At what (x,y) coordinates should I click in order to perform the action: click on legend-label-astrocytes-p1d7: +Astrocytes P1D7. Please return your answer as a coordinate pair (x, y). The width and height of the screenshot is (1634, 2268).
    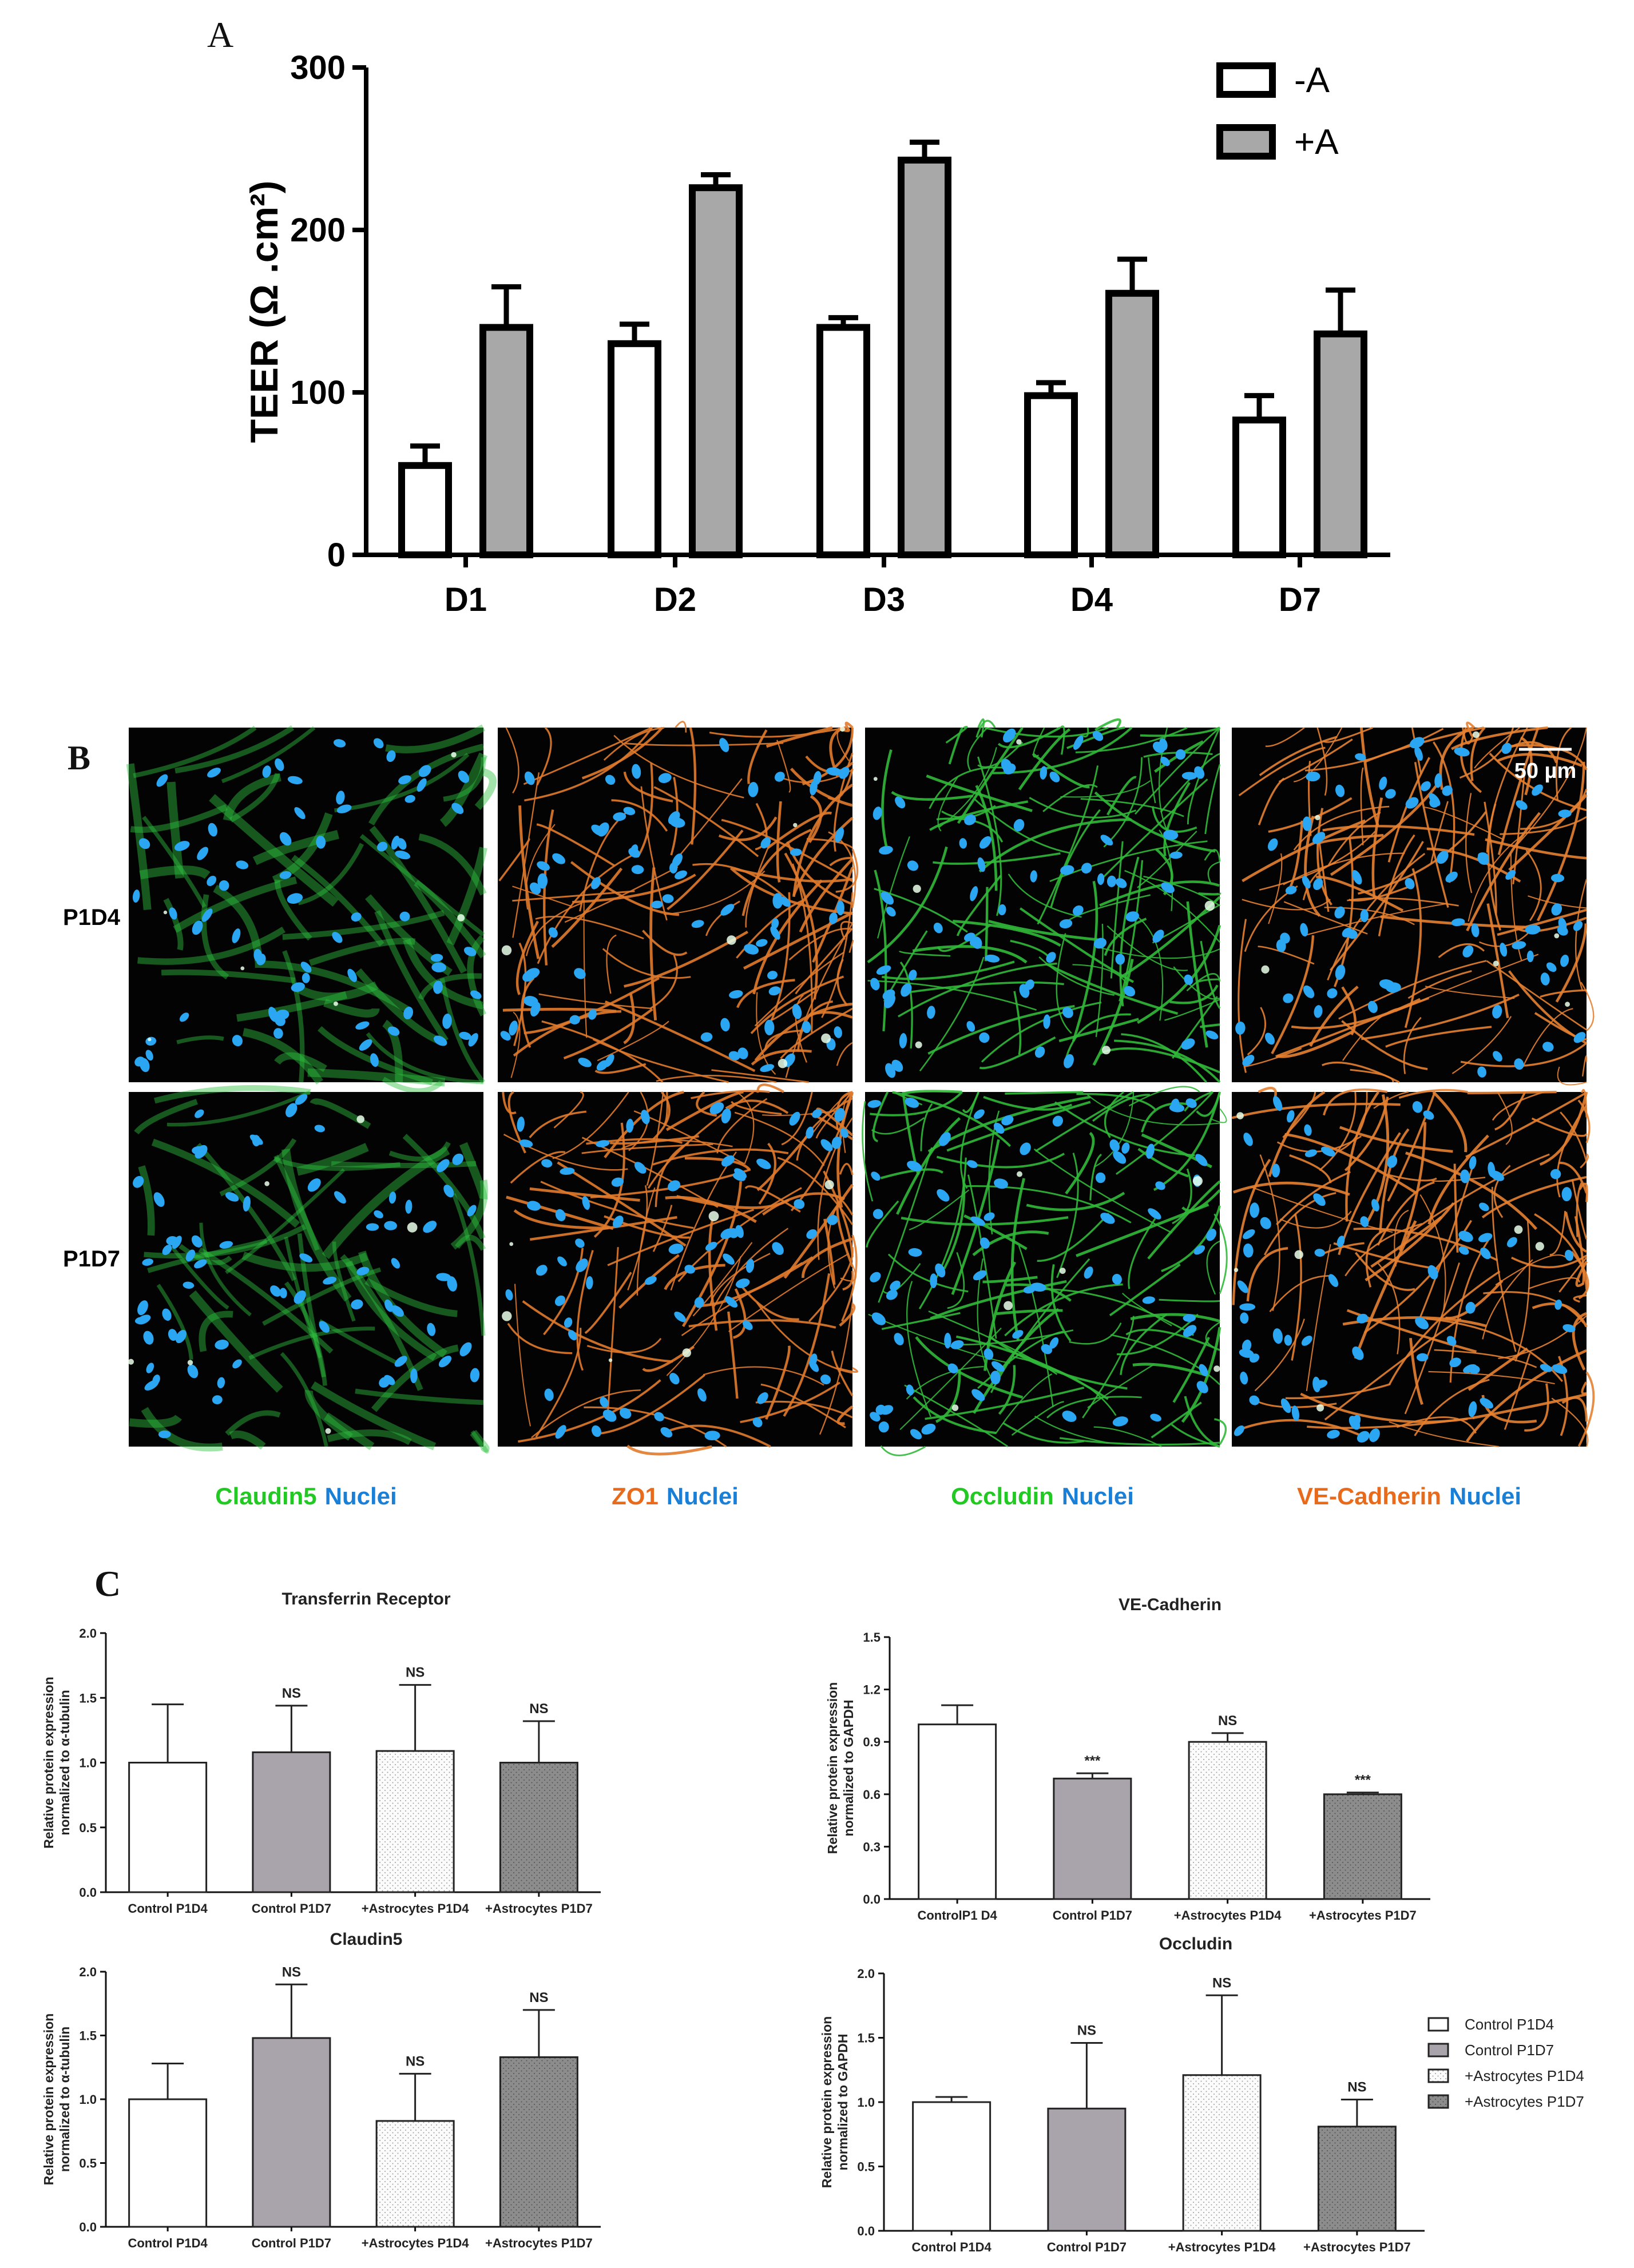
    Looking at the image, I should click on (1524, 2101).